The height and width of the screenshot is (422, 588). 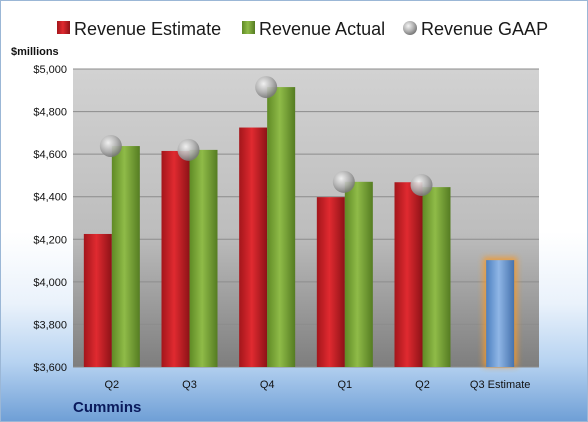 I want to click on y-tick-label: $4,800, so click(x=50, y=113).